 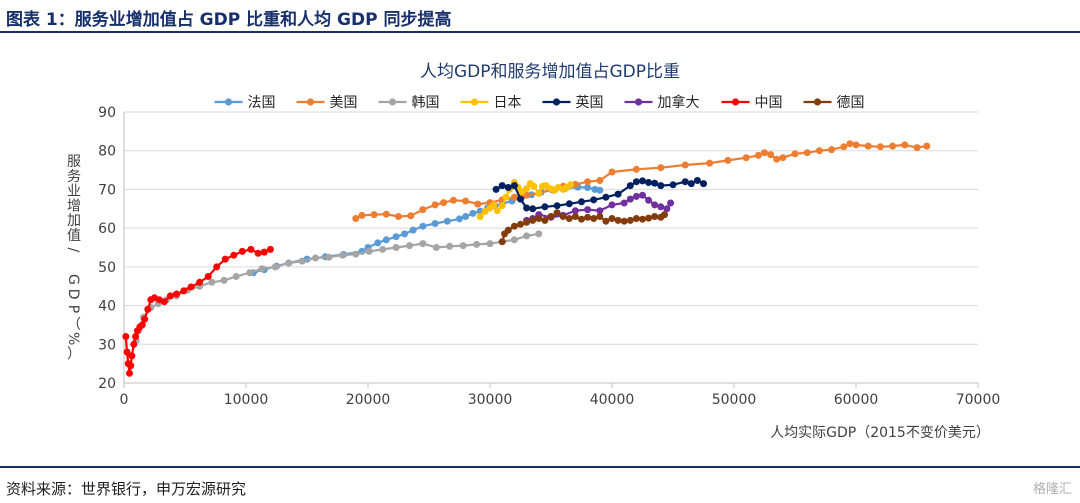 What do you see at coordinates (74, 354) in the screenshot?
I see `y-axis-label-char: ）` at bounding box center [74, 354].